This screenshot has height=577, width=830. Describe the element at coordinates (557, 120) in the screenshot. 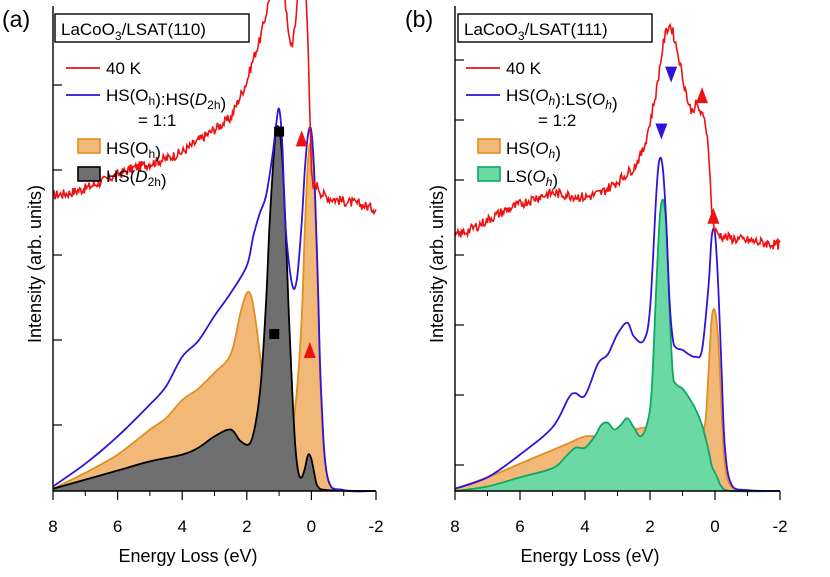

I see `legend-label-2: = 1:2` at that location.